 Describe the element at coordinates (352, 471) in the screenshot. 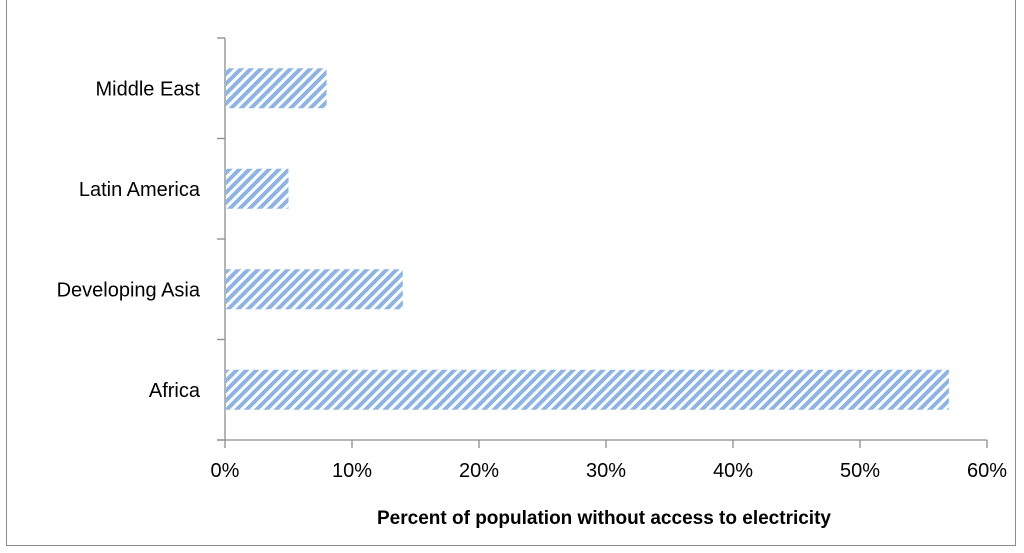

I see `x-tick-label: 10%` at that location.